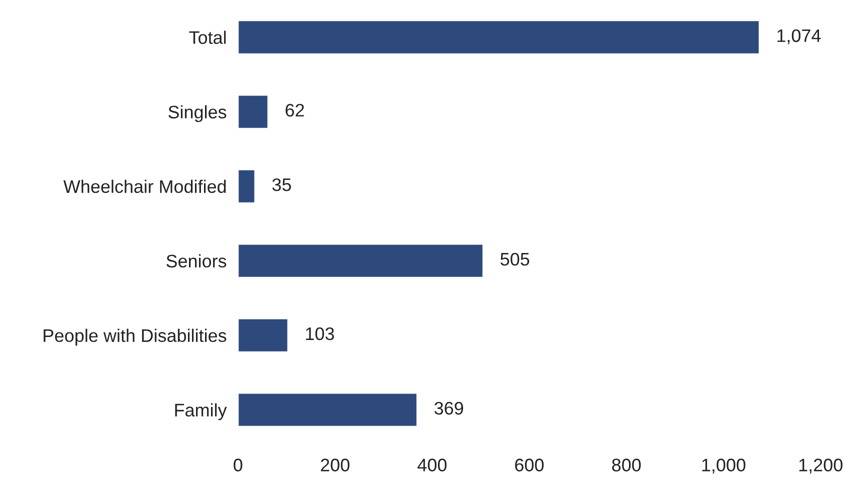 The width and height of the screenshot is (853, 487). I want to click on x-tick-label: 1,200, so click(820, 466).